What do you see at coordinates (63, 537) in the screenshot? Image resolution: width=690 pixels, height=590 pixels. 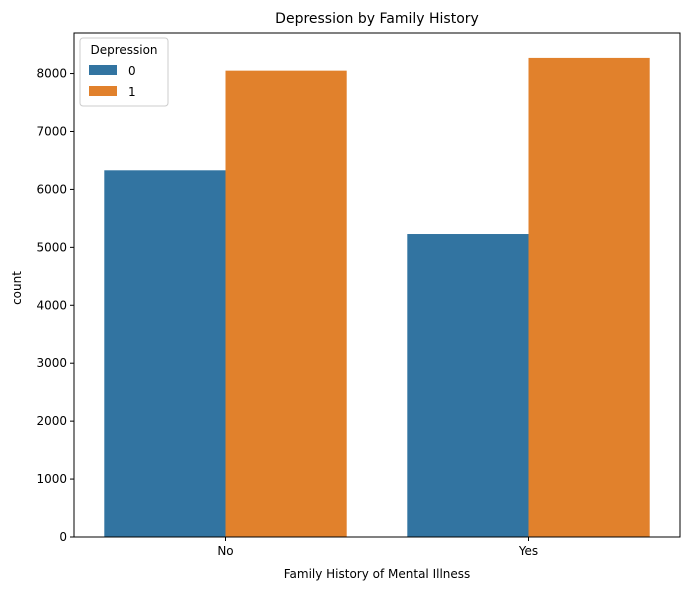 I see `y-tick-label: 0` at bounding box center [63, 537].